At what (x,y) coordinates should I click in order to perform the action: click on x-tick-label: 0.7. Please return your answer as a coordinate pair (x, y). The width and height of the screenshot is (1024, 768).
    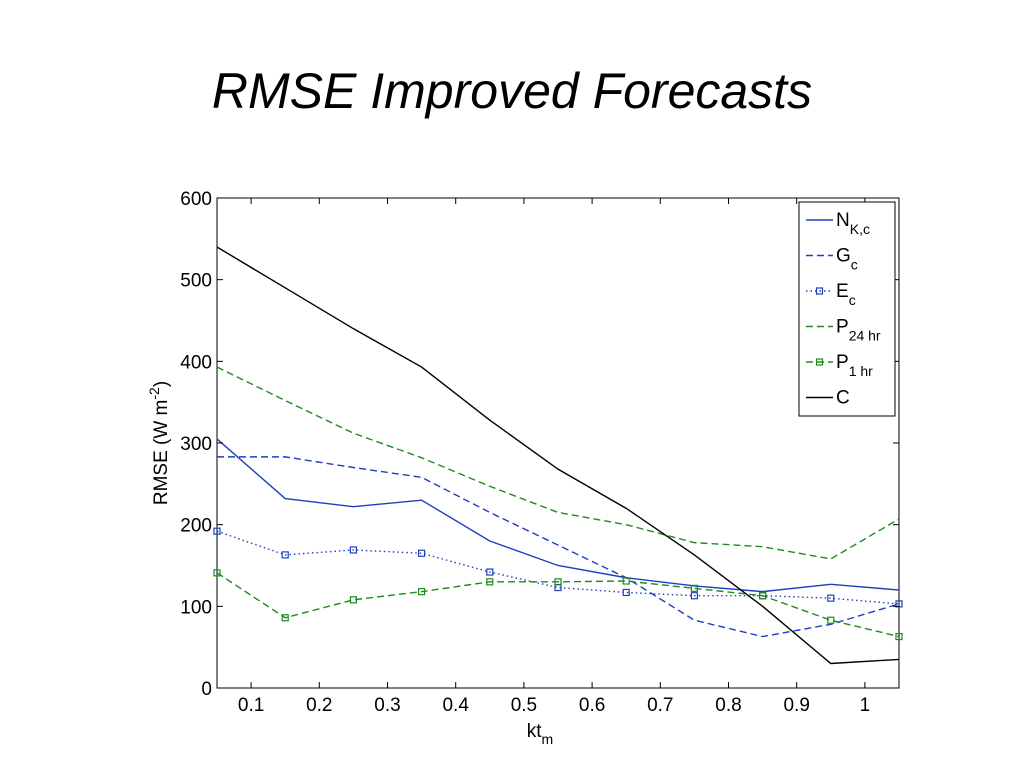
    Looking at the image, I should click on (660, 705).